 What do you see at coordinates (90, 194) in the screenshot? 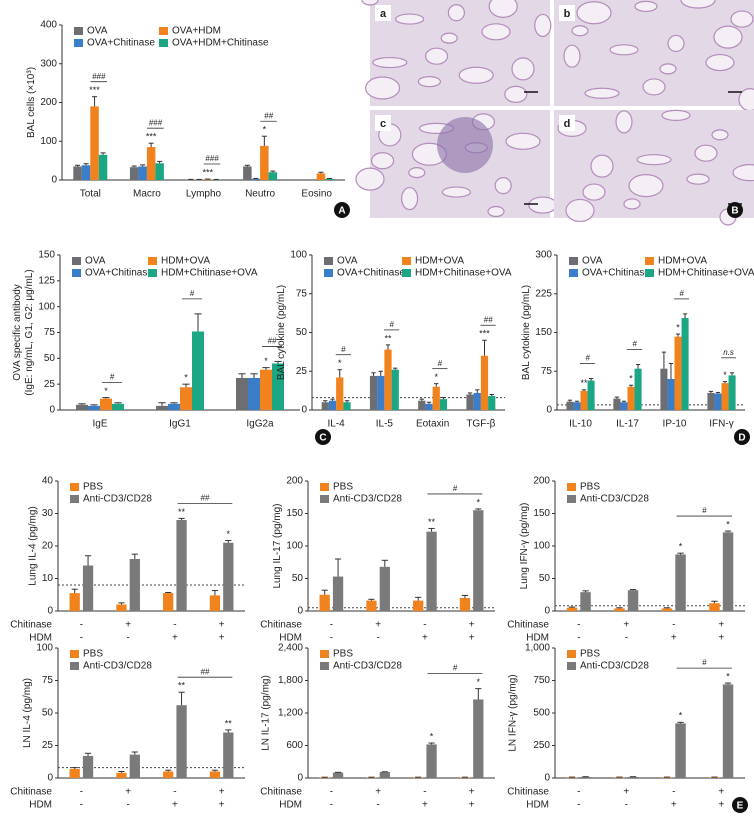
I see `x-tick-label: Total` at bounding box center [90, 194].